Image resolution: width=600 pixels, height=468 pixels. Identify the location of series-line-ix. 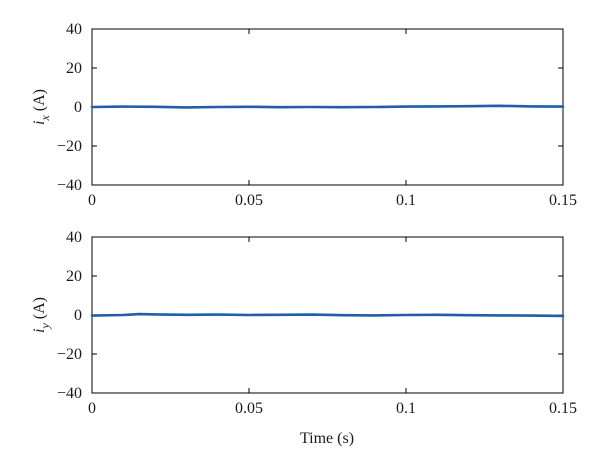
(327, 106).